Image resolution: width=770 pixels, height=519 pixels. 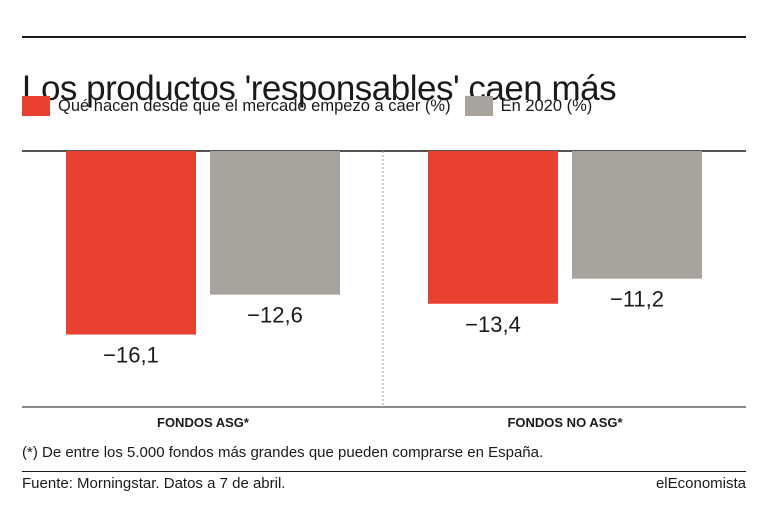 What do you see at coordinates (493, 324) in the screenshot?
I see `data-label-2-1: −13,4` at bounding box center [493, 324].